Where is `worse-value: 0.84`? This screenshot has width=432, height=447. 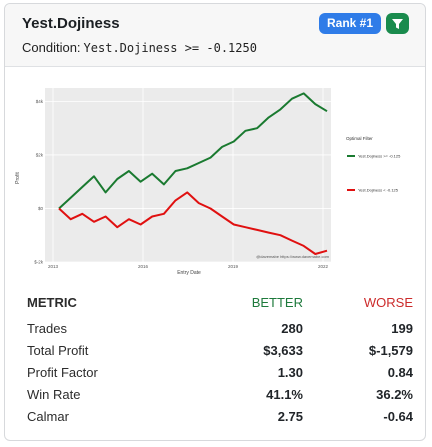
worse-value: 0.84 is located at coordinates (400, 372).